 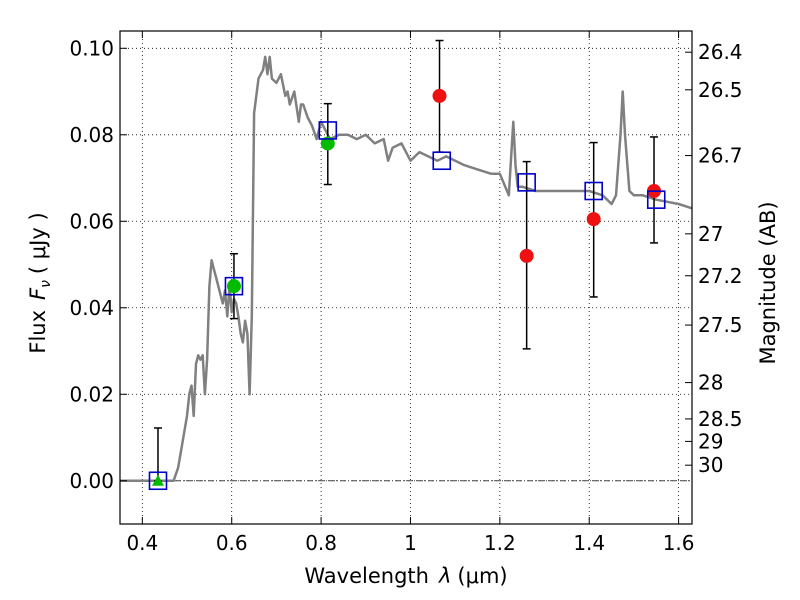 What do you see at coordinates (91, 481) in the screenshot?
I see `y-tick-label: 0.00` at bounding box center [91, 481].